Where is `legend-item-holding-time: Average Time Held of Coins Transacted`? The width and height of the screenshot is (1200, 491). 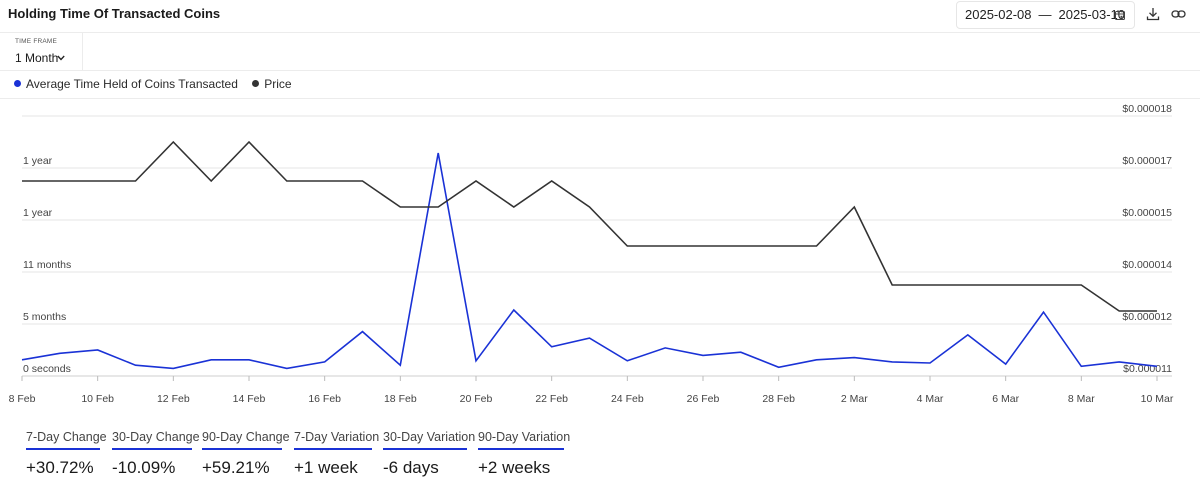 legend-item-holding-time: Average Time Held of Coins Transacted is located at coordinates (126, 84).